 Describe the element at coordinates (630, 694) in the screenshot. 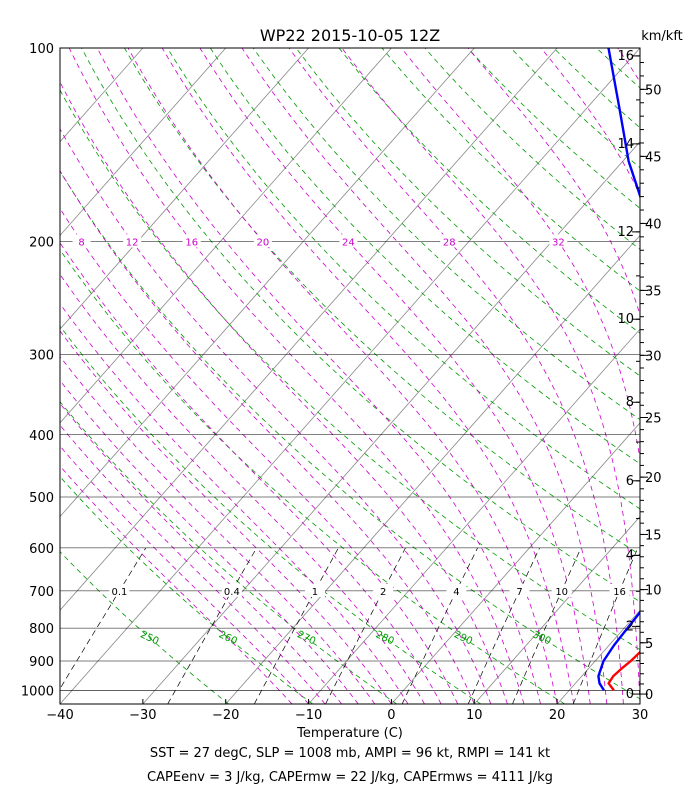

I see `km-tick-label: 0` at that location.